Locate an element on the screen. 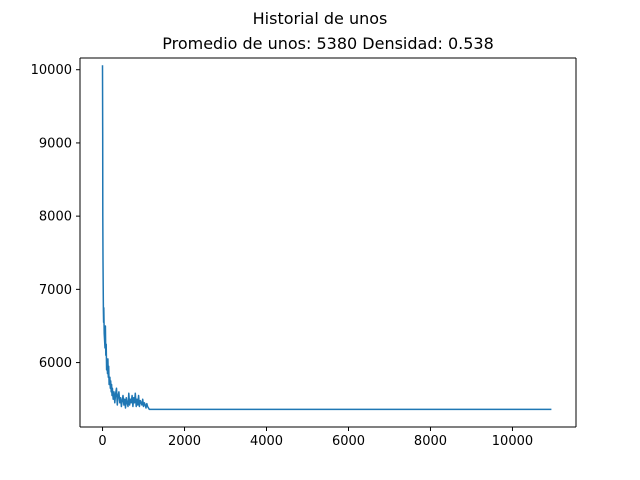 Image resolution: width=640 pixels, height=480 pixels. x-tick-label: 2000 is located at coordinates (184, 441).